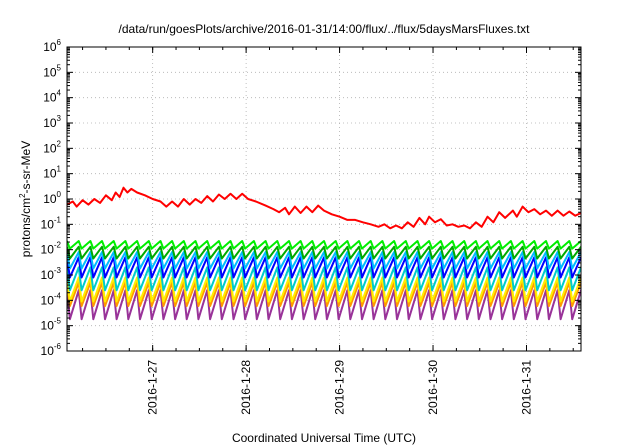 The width and height of the screenshot is (640, 448). I want to click on y-tick-label: 10⁻⁴, so click(51, 299).